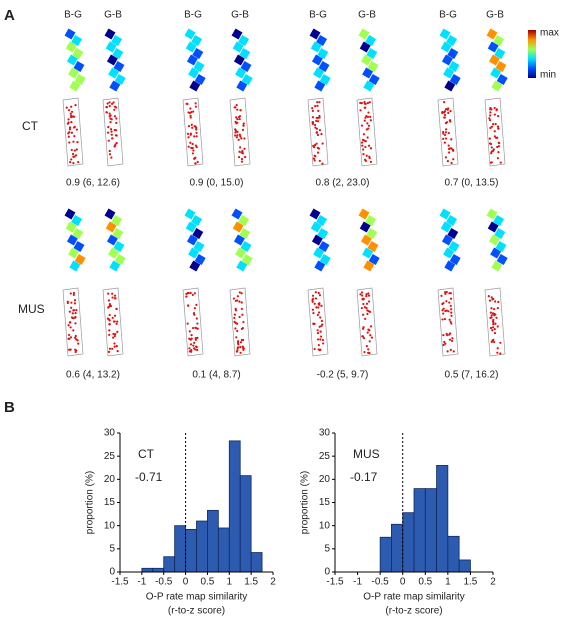  What do you see at coordinates (30, 126) in the screenshot?
I see `row-label: CT` at bounding box center [30, 126].